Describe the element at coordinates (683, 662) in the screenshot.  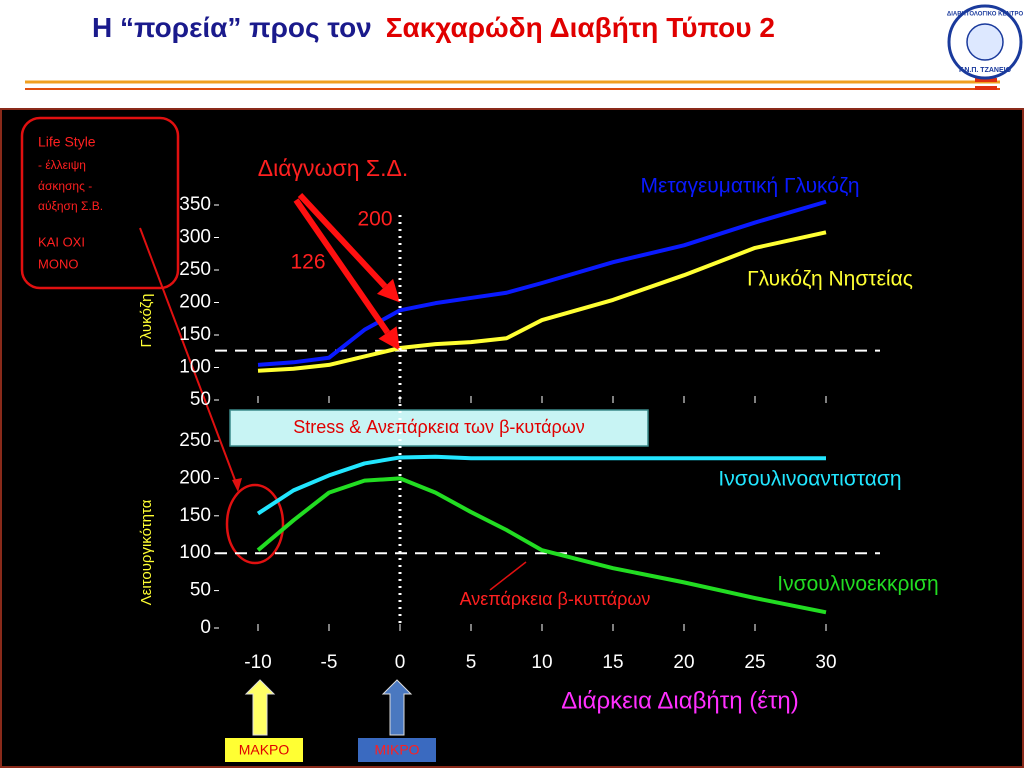
I see `x-tick-label: 20` at that location.